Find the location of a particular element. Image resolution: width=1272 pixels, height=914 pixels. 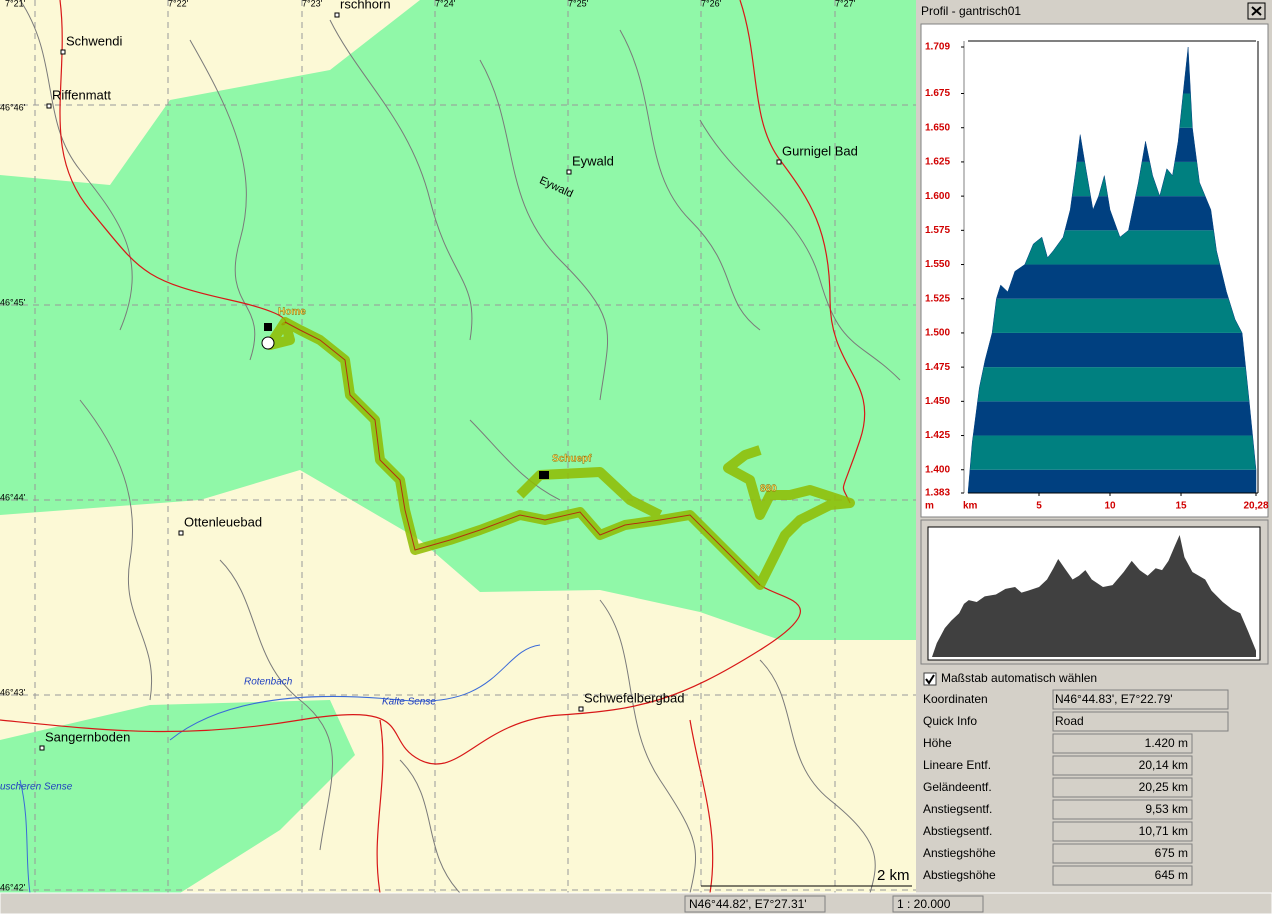

map-label: Gurnigel Bad is located at coordinates (820, 150).